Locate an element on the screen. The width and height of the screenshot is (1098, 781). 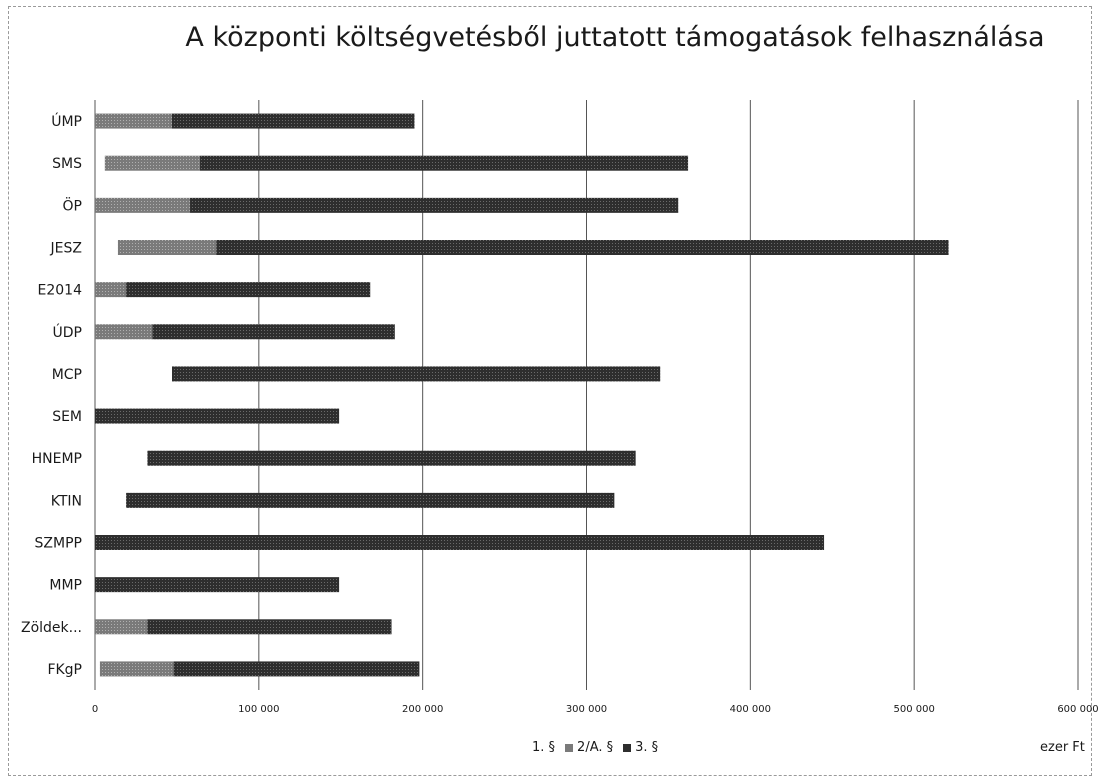
legend-item: 1. § is located at coordinates (543, 747).